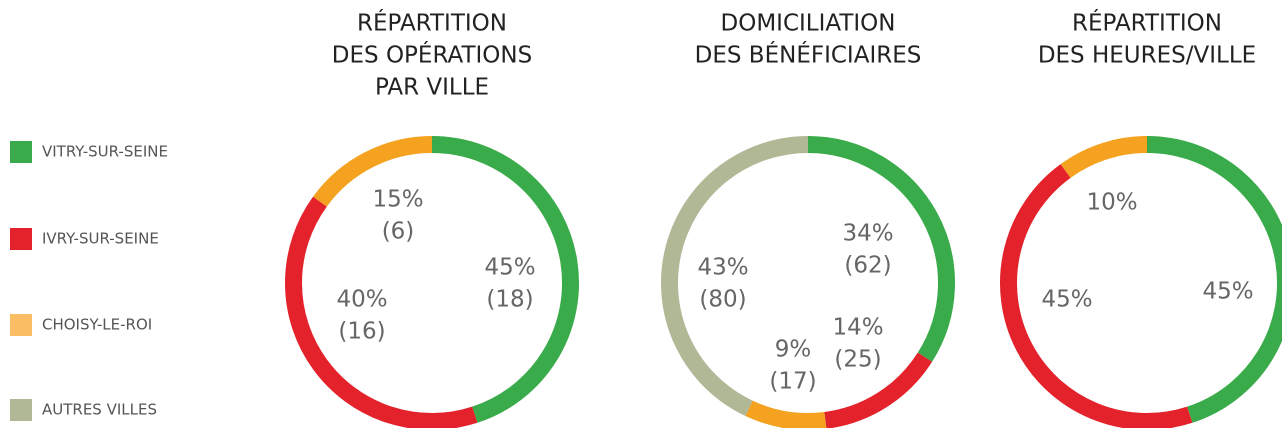 Image resolution: width=1282 pixels, height=428 pixels. What do you see at coordinates (857, 360) in the screenshot?
I see `count-label: (25)` at bounding box center [857, 360].